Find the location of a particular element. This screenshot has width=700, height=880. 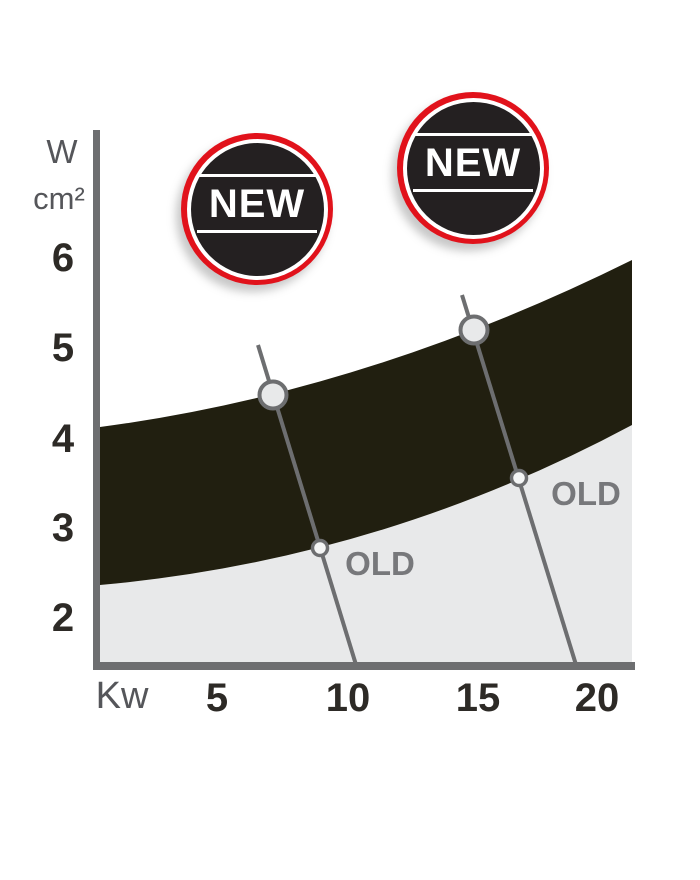

y-axis-unit-denominator: cm² is located at coordinates (59, 198).